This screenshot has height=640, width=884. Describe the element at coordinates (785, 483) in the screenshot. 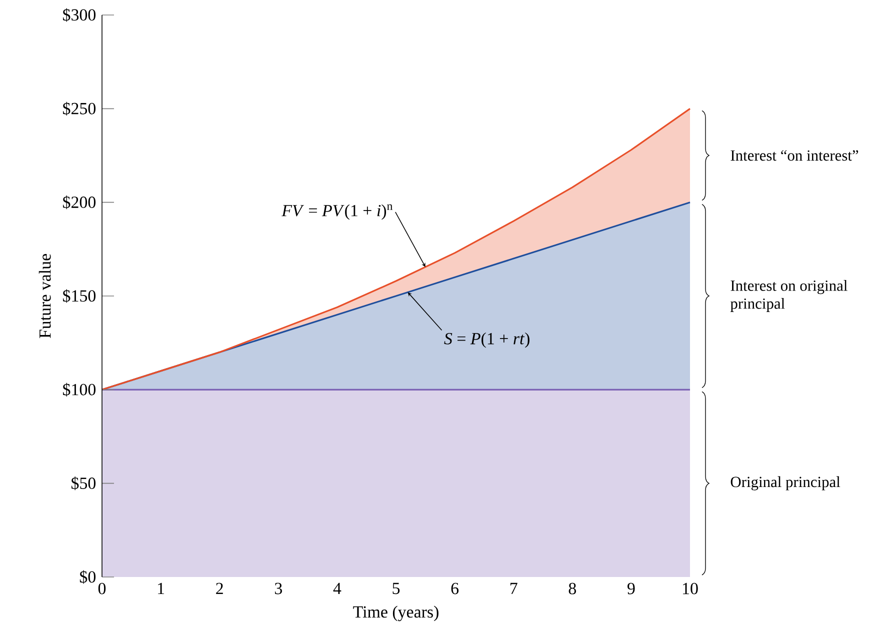

I see `annotation: Original principal` at that location.